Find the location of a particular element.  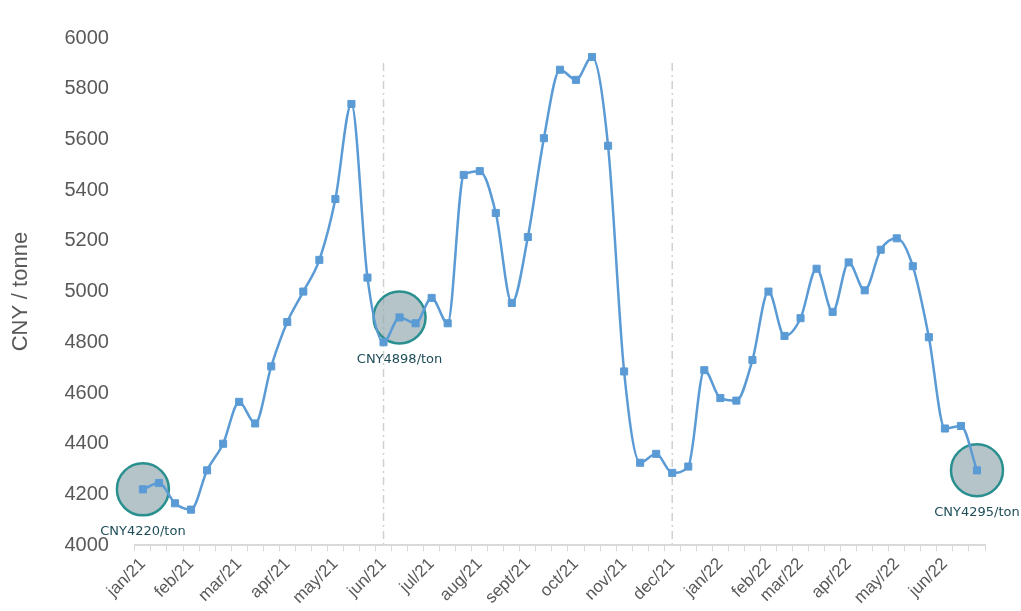

y-tick-label: 4400 is located at coordinates (86, 442).